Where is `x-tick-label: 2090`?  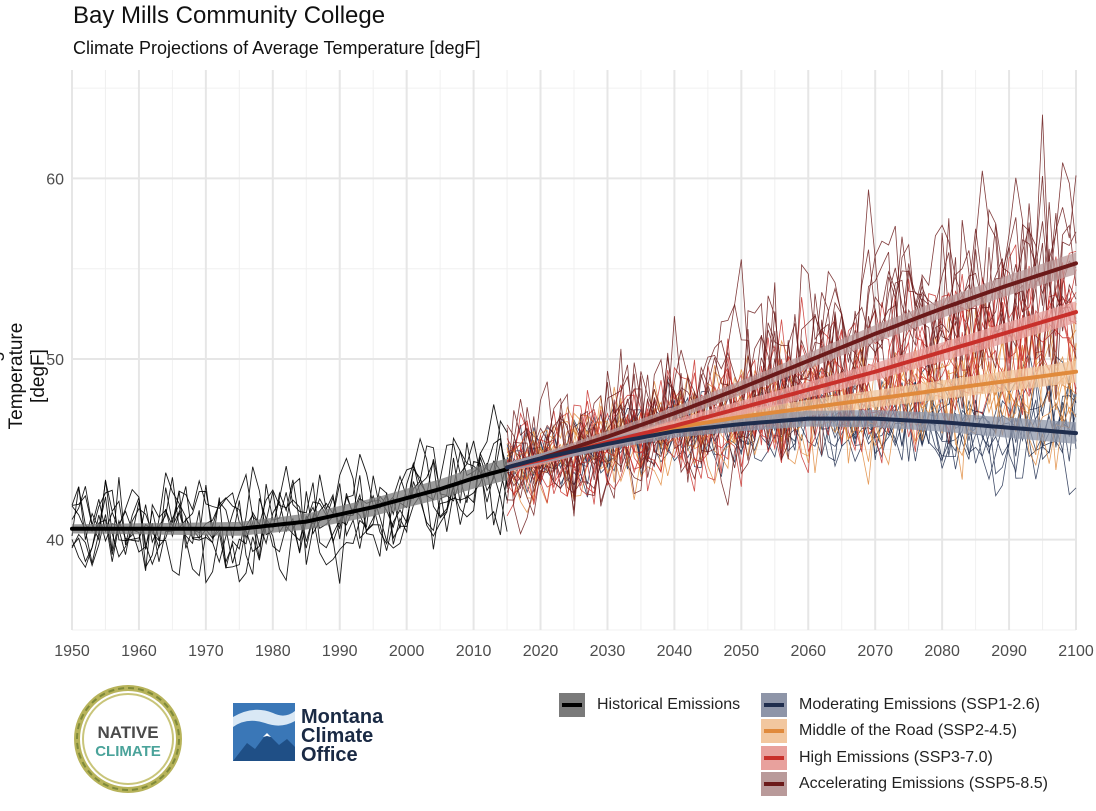 x-tick-label: 2090 is located at coordinates (1009, 651).